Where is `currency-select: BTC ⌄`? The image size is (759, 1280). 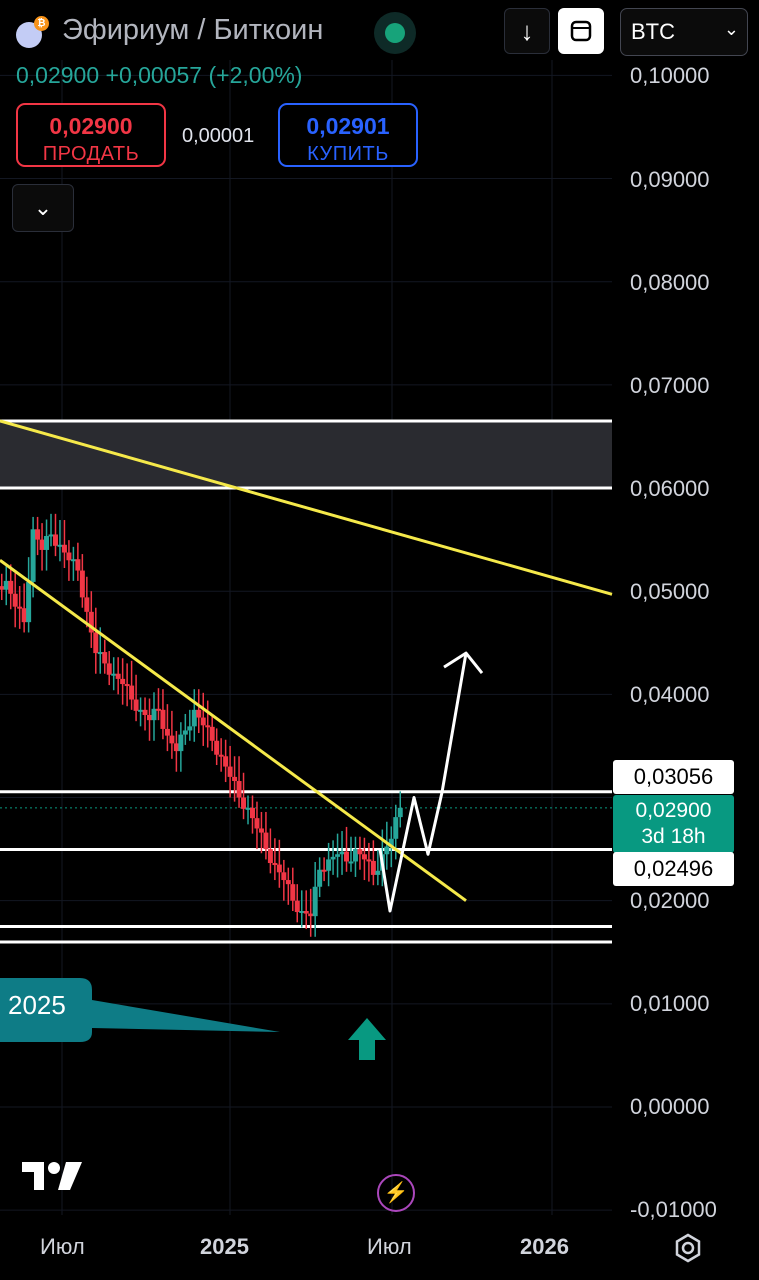 currency-select: BTC ⌄ is located at coordinates (684, 32).